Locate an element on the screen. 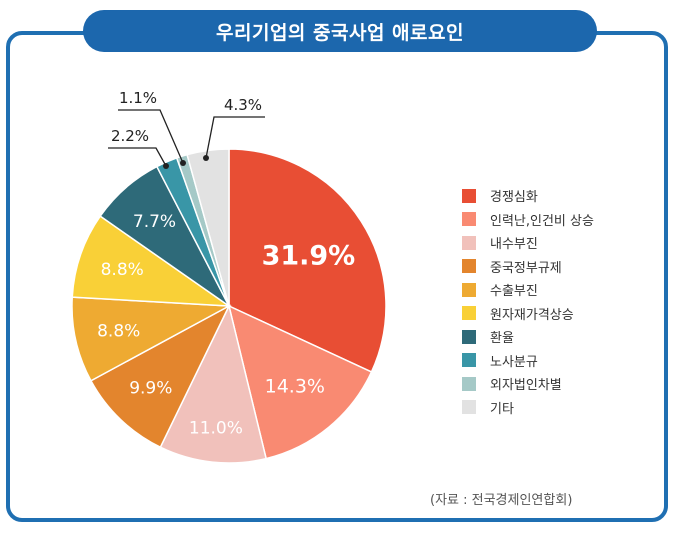 The width and height of the screenshot is (680, 540). legend-label: 경쟁심화 is located at coordinates (514, 198).